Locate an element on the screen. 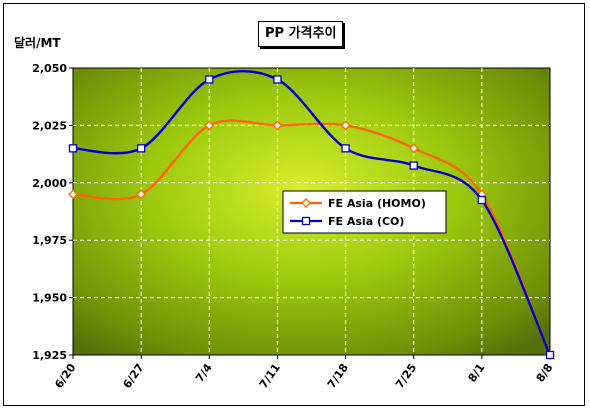 The height and width of the screenshot is (411, 590). y-axis-unit-label: 달러/MT is located at coordinates (37, 43).